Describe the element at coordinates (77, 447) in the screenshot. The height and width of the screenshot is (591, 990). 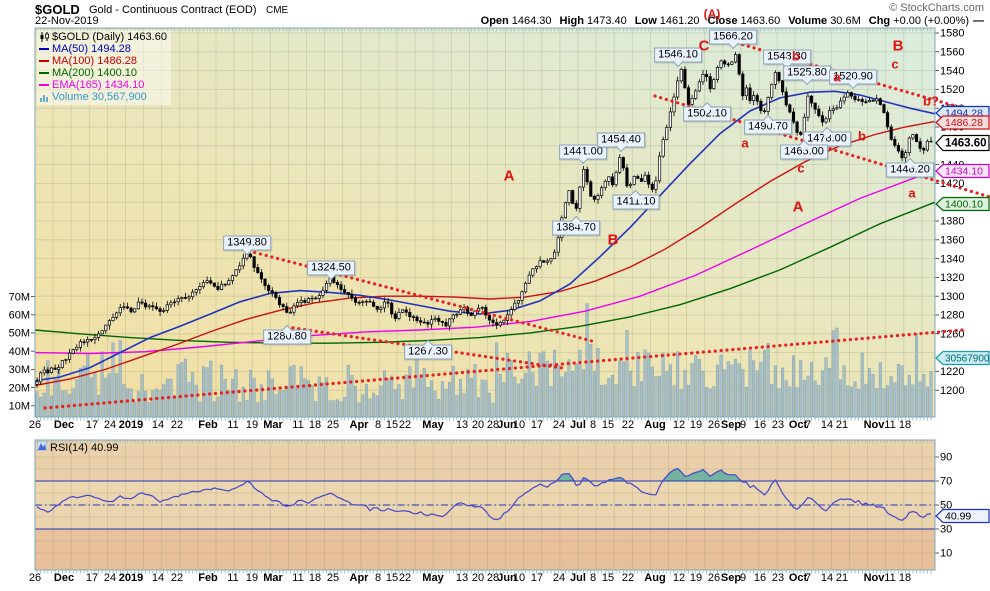
I see `rsi-legend: RSI(14) 40.99` at that location.